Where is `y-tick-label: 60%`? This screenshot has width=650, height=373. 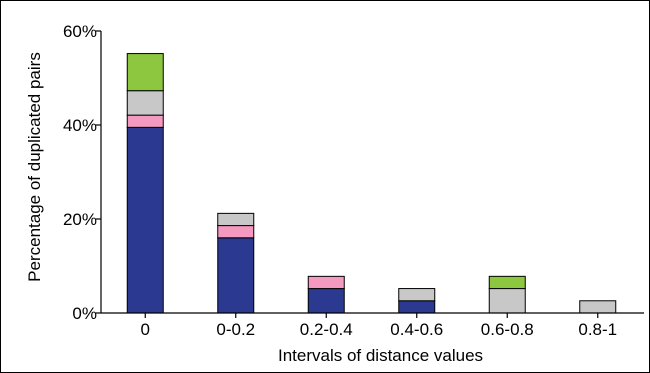
y-tick-label: 60% is located at coordinates (80, 31).